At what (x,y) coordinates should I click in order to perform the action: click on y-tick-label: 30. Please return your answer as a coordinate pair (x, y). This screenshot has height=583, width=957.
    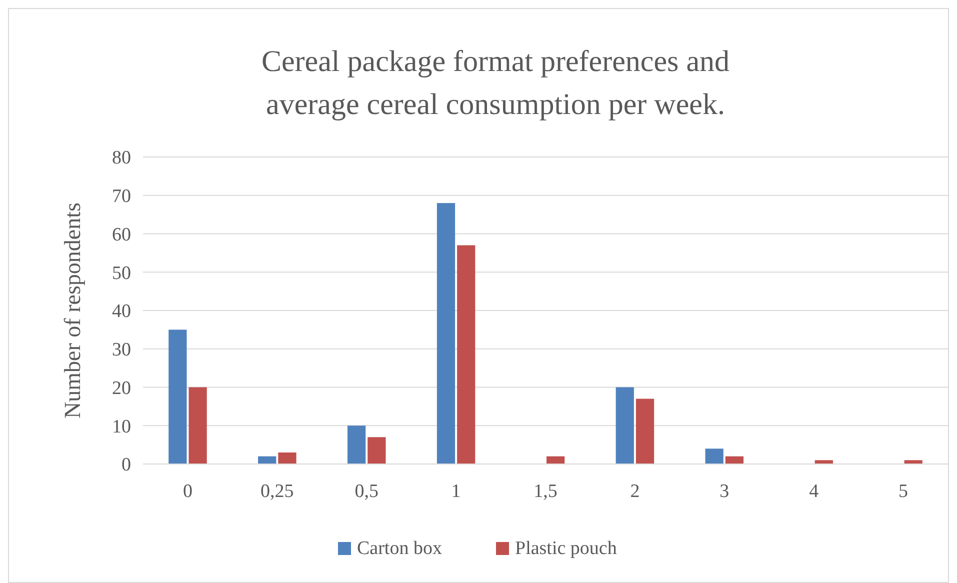
    Looking at the image, I should click on (121, 350).